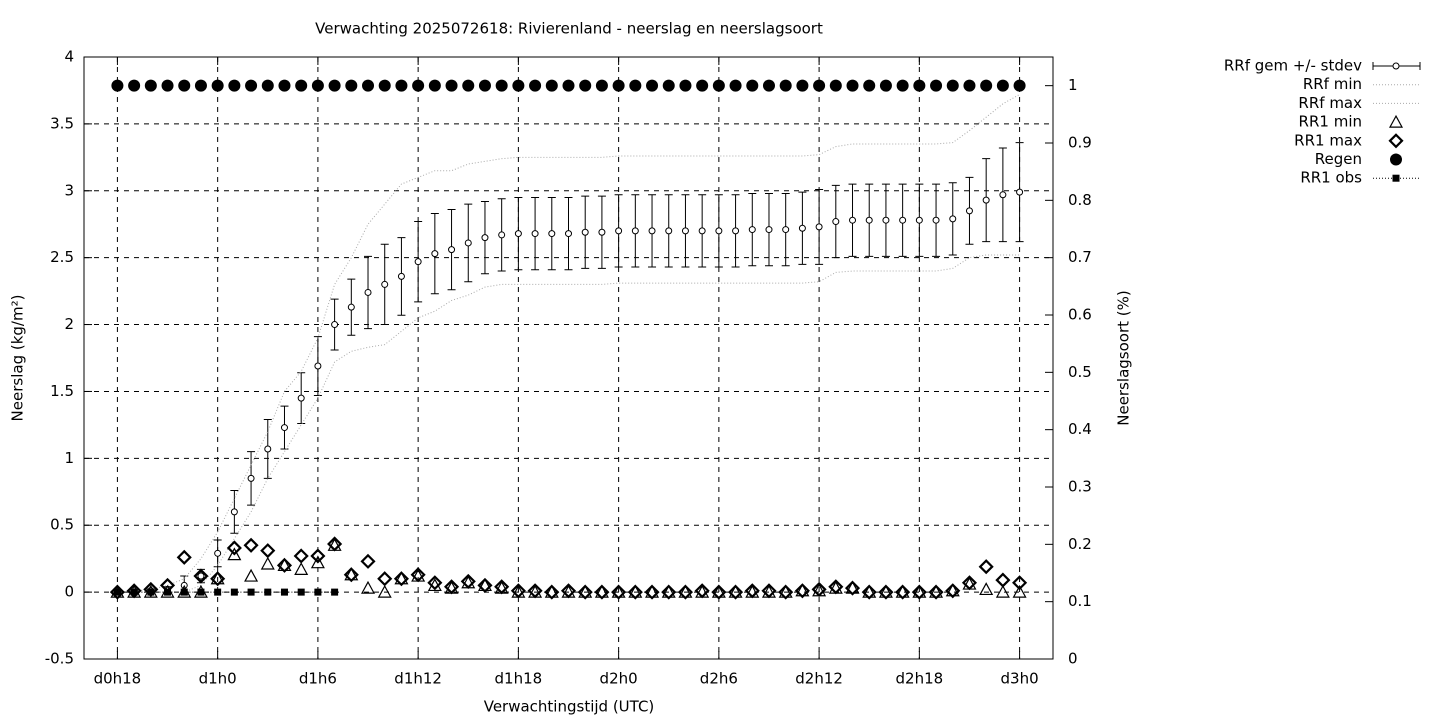 Image resolution: width=1440 pixels, height=720 pixels. I want to click on legend-label: Regen, so click(1338, 159).